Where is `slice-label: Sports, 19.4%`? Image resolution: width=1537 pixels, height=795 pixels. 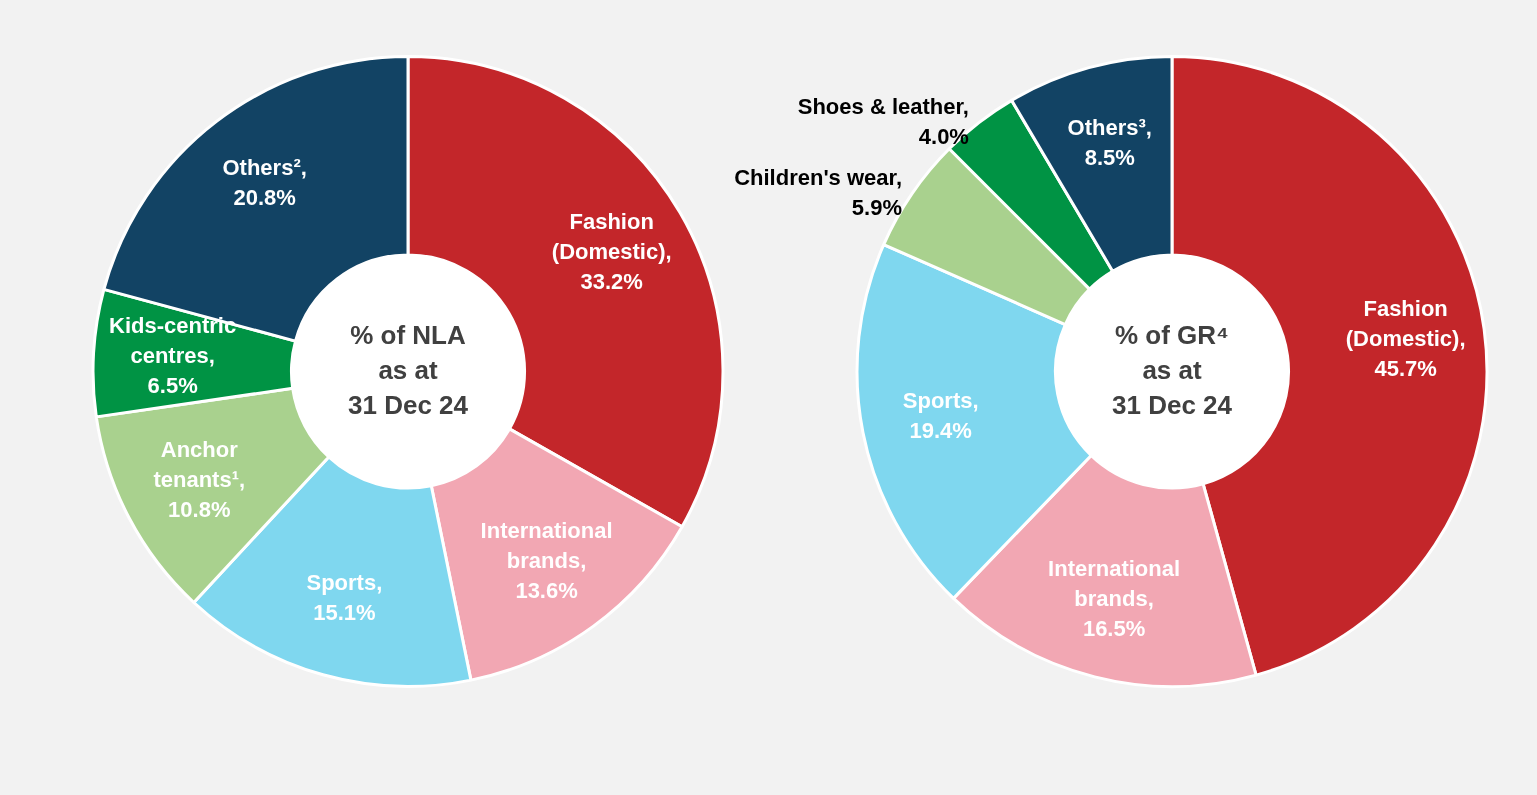
slice-label: Sports, 19.4% is located at coordinates (940, 416).